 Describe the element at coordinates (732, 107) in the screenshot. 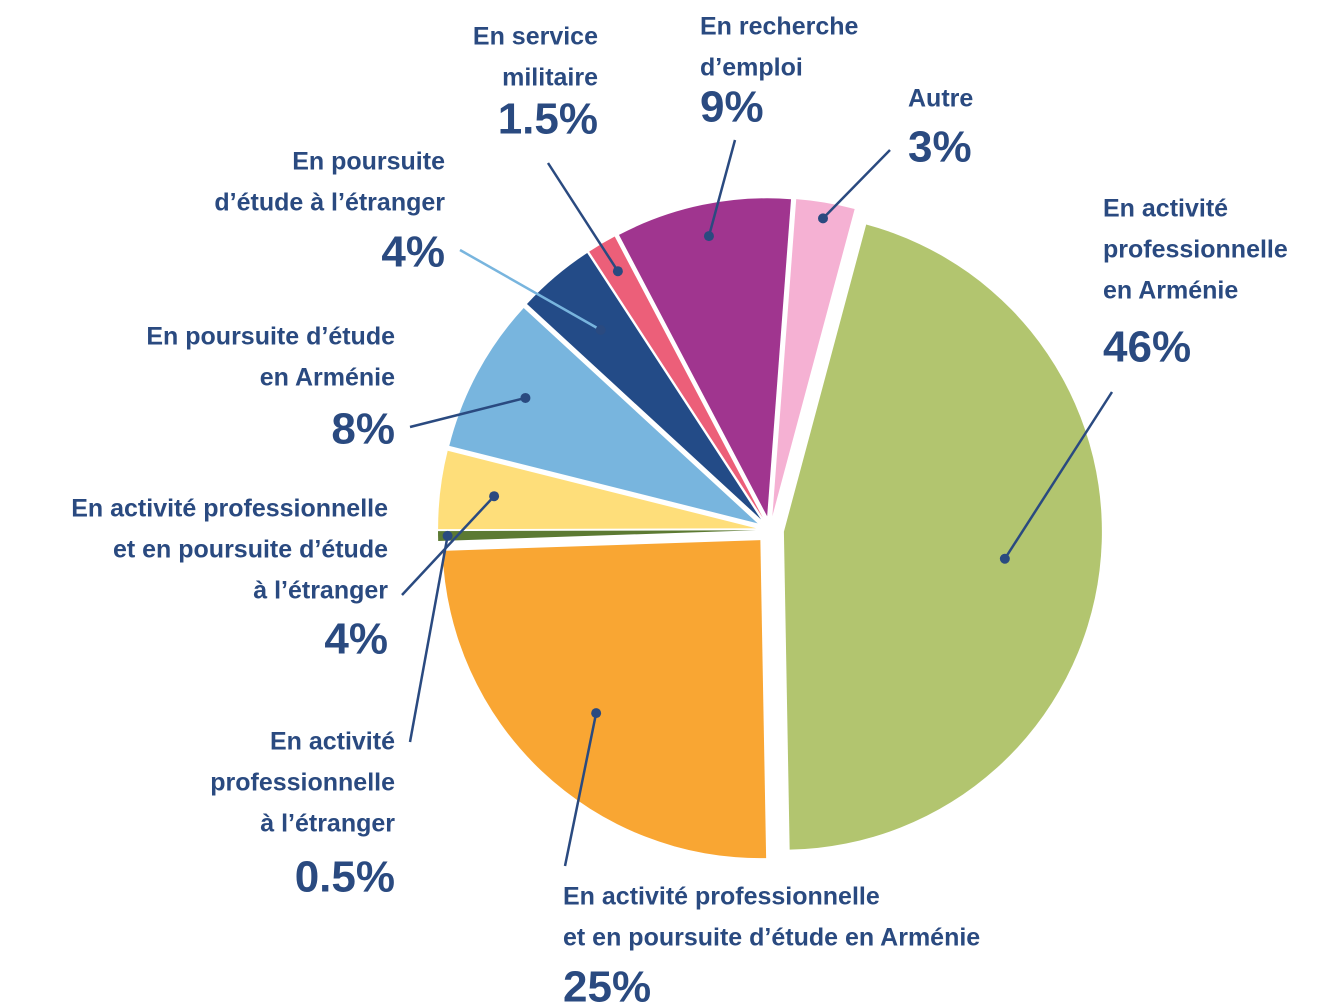

I see `slice-value-label: 9%` at that location.